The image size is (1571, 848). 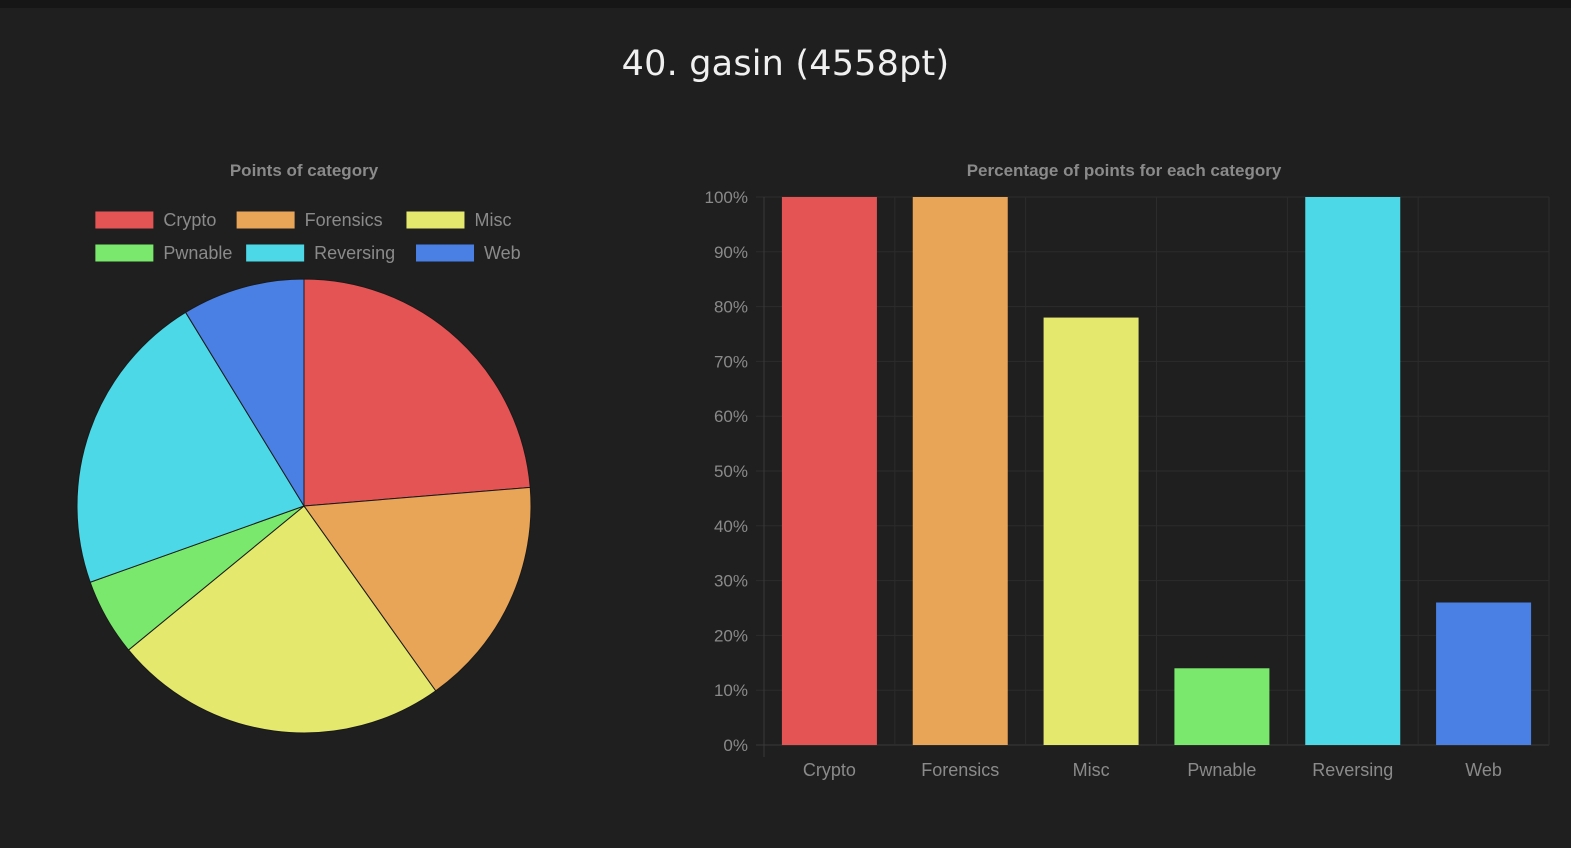 I want to click on legend-swatch-misc, so click(x=435, y=220).